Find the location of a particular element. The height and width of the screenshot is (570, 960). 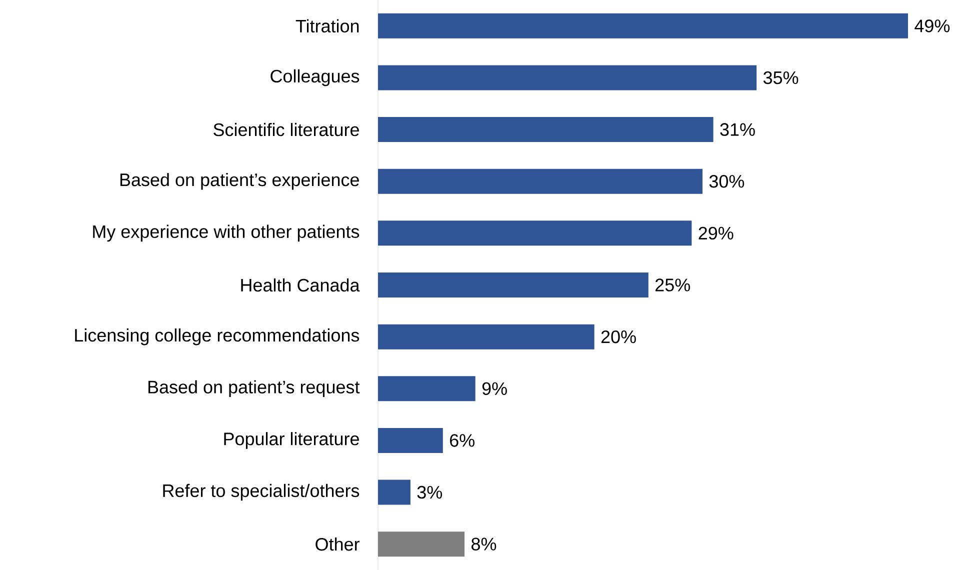

data-label: 9% is located at coordinates (494, 389).